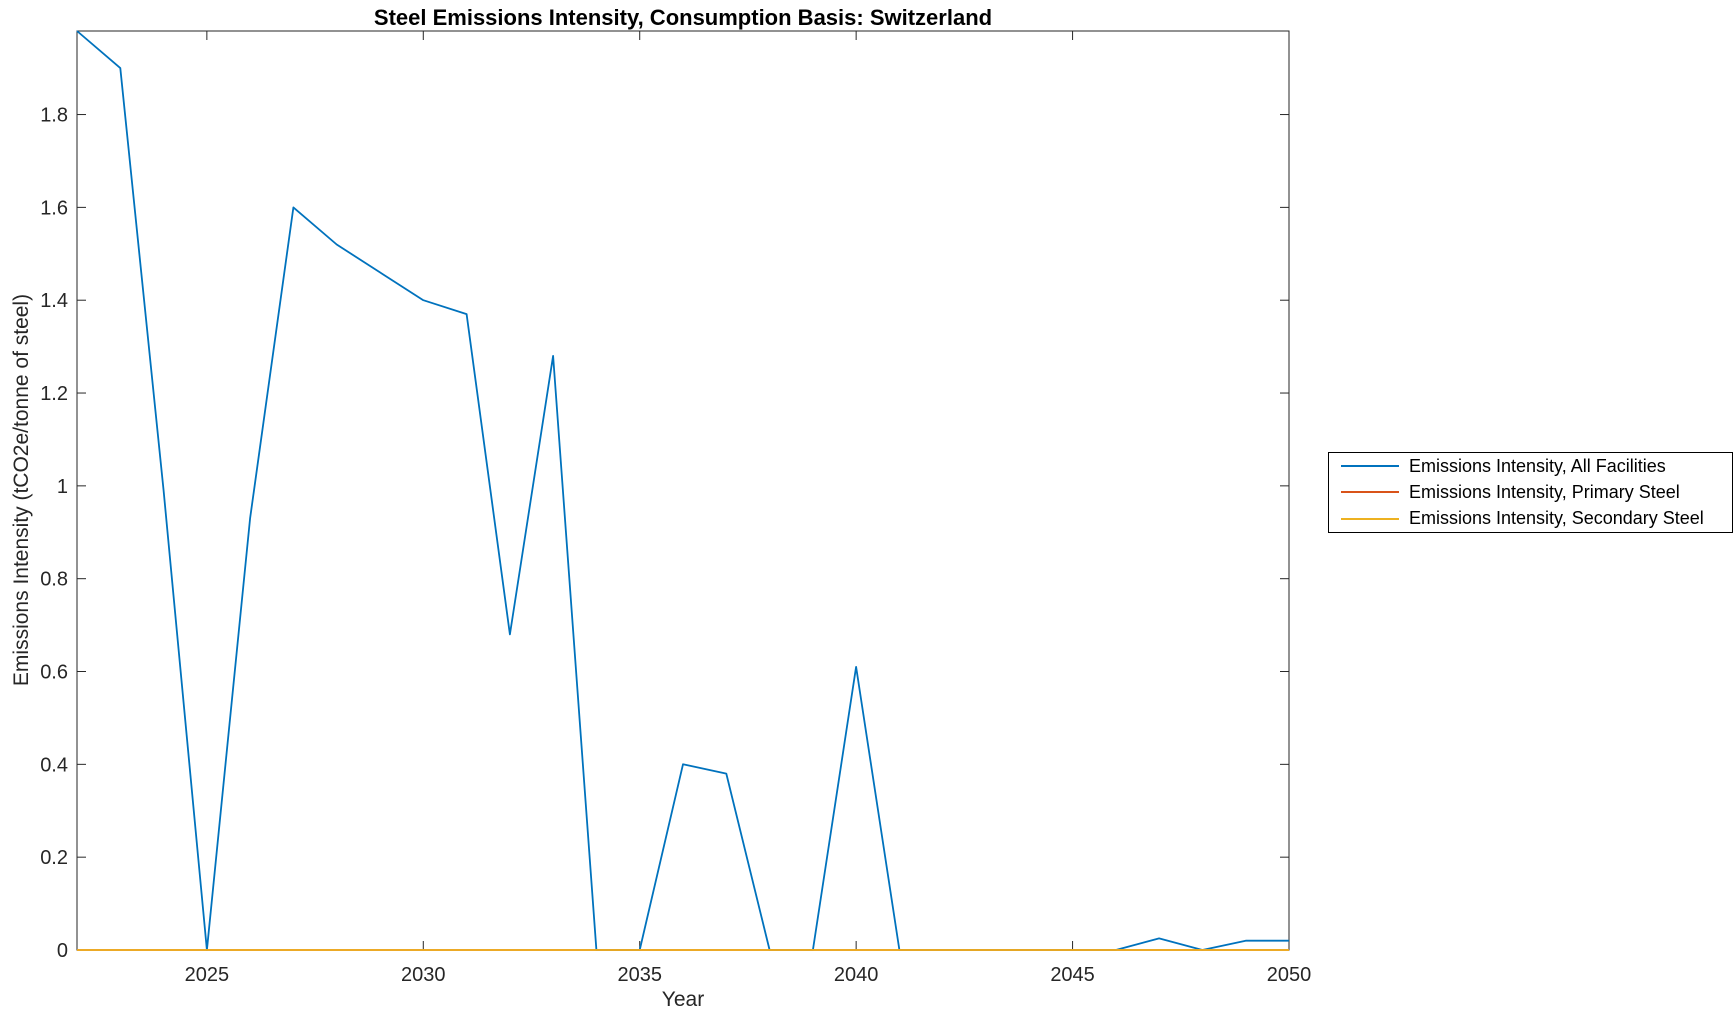 The width and height of the screenshot is (1736, 1021). Describe the element at coordinates (1072, 975) in the screenshot. I see `x-tick-label: 2045` at that location.